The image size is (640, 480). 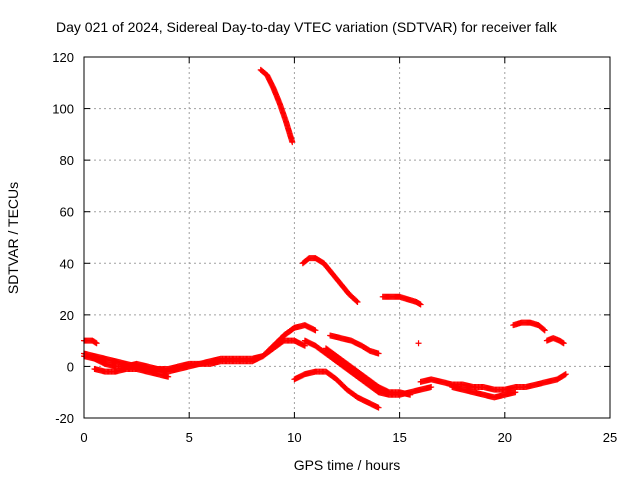 What do you see at coordinates (70, 366) in the screenshot?
I see `y-tick-label: 0` at bounding box center [70, 366].